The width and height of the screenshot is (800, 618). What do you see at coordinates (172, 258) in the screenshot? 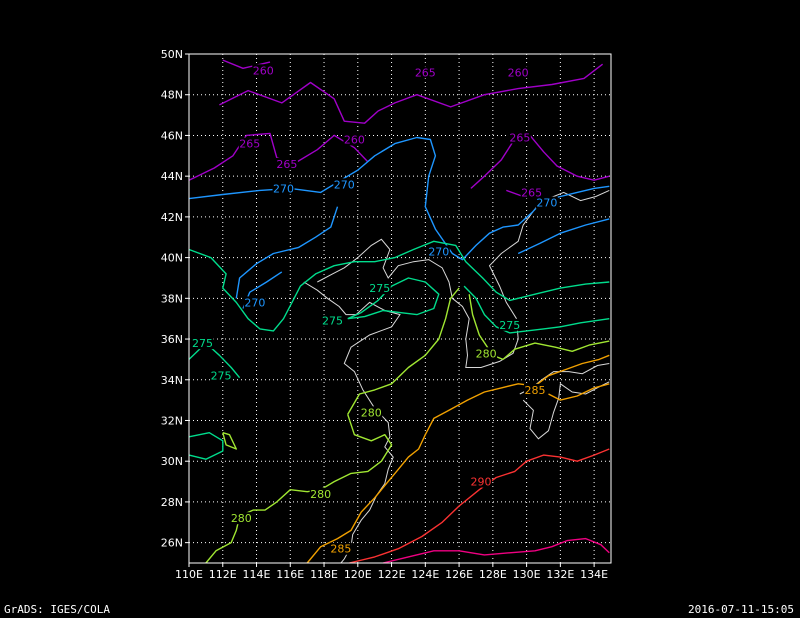
I see `y-tick-label: 40N` at bounding box center [172, 258].